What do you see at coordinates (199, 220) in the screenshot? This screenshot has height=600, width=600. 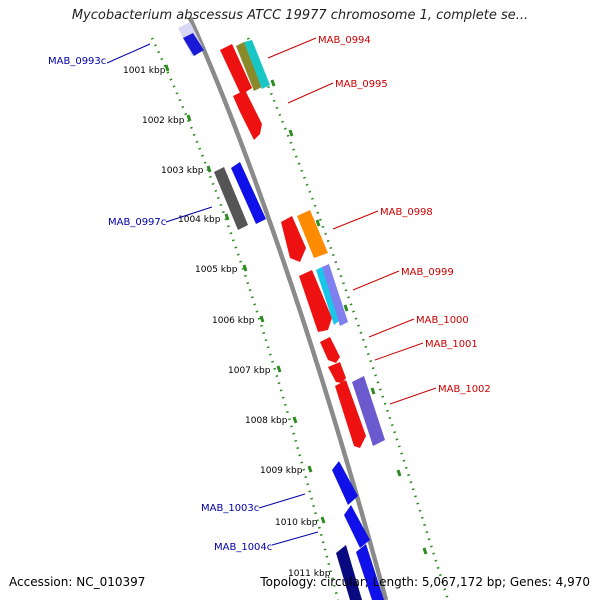 I see `tick-label-1004: 1004 kbp` at bounding box center [199, 220].